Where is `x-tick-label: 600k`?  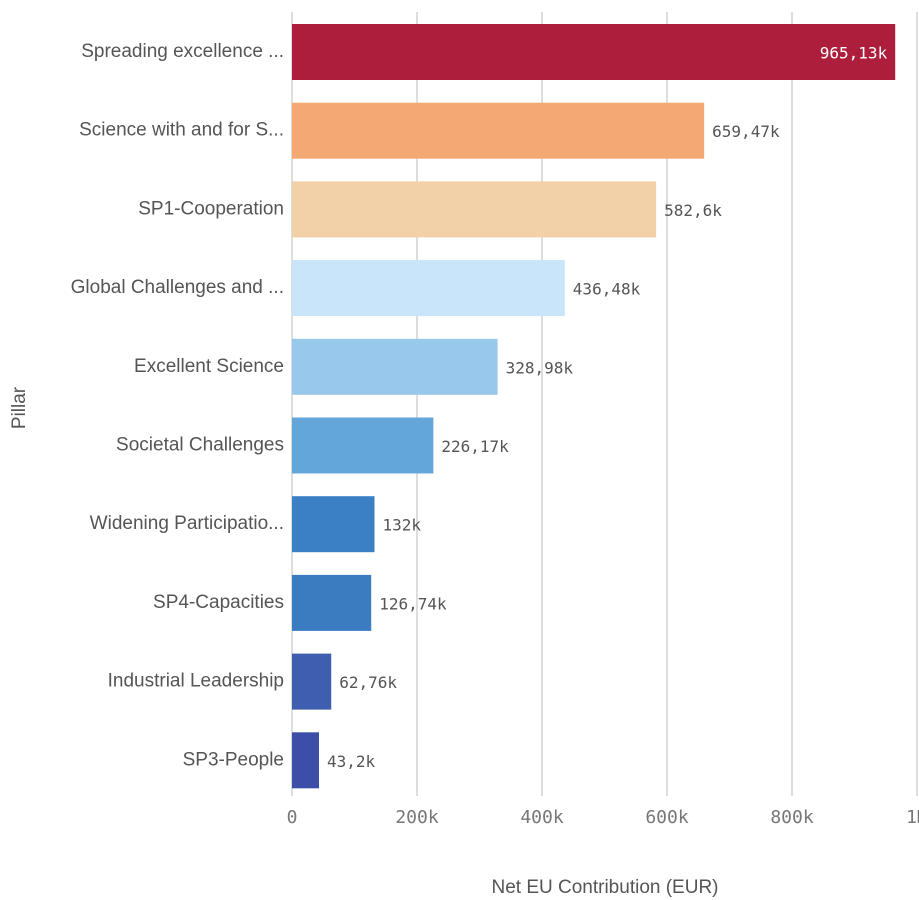 x-tick-label: 600k is located at coordinates (667, 817).